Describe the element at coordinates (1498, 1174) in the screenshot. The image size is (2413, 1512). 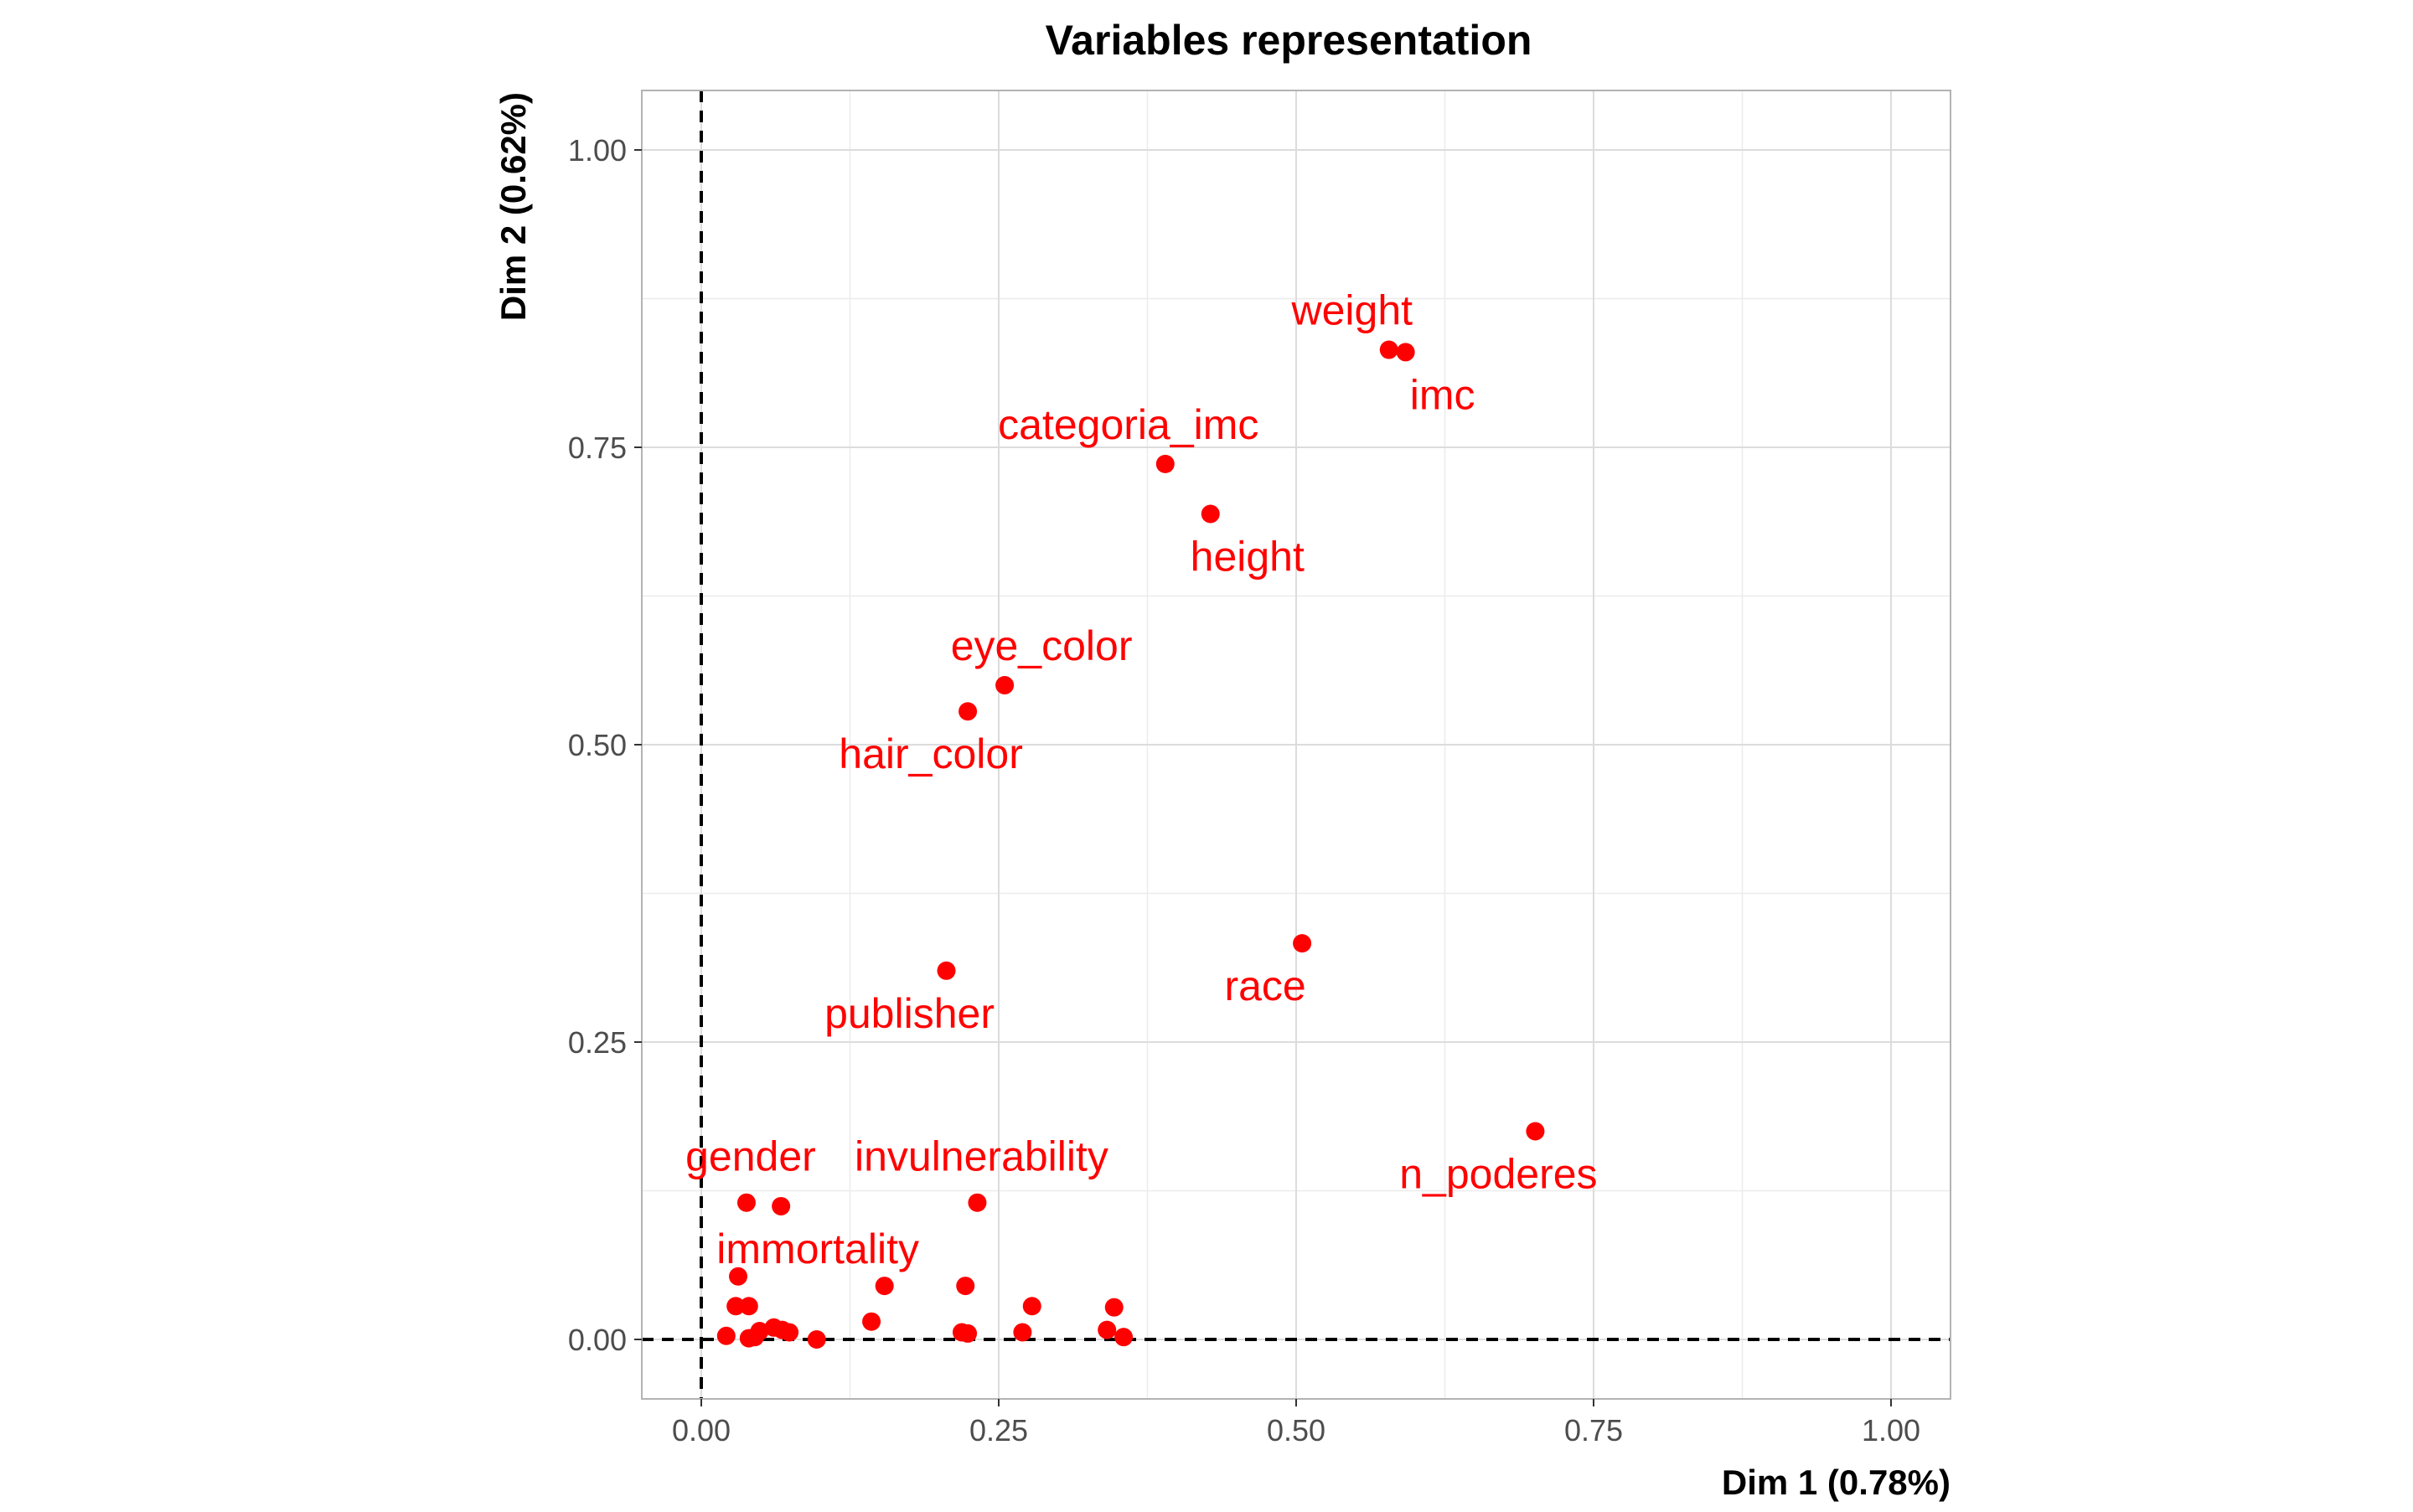
I see `point-label-n_poderes: n_poderes` at that location.